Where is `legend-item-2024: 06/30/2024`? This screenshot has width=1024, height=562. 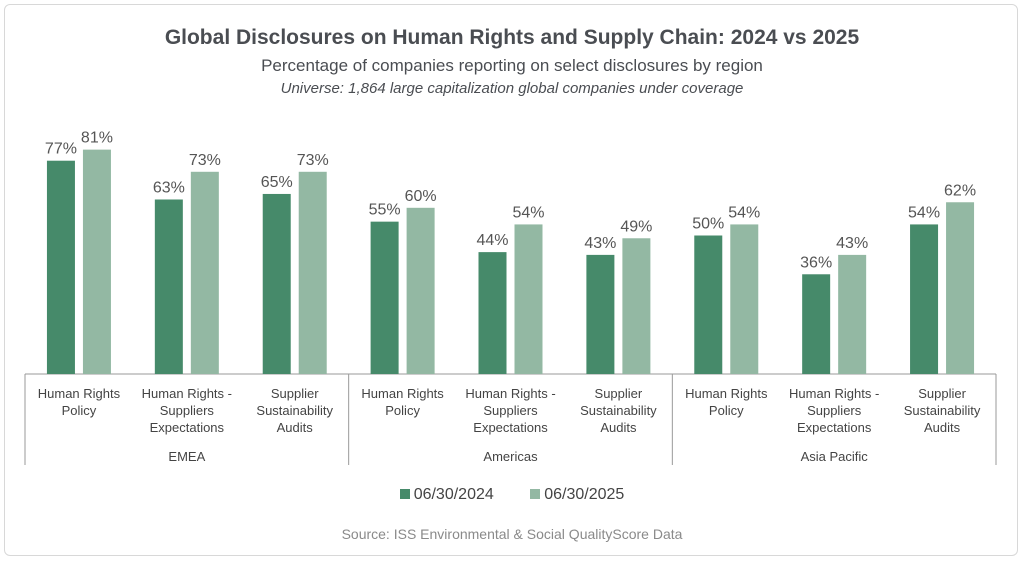
legend-item-2024: 06/30/2024 is located at coordinates (446, 494).